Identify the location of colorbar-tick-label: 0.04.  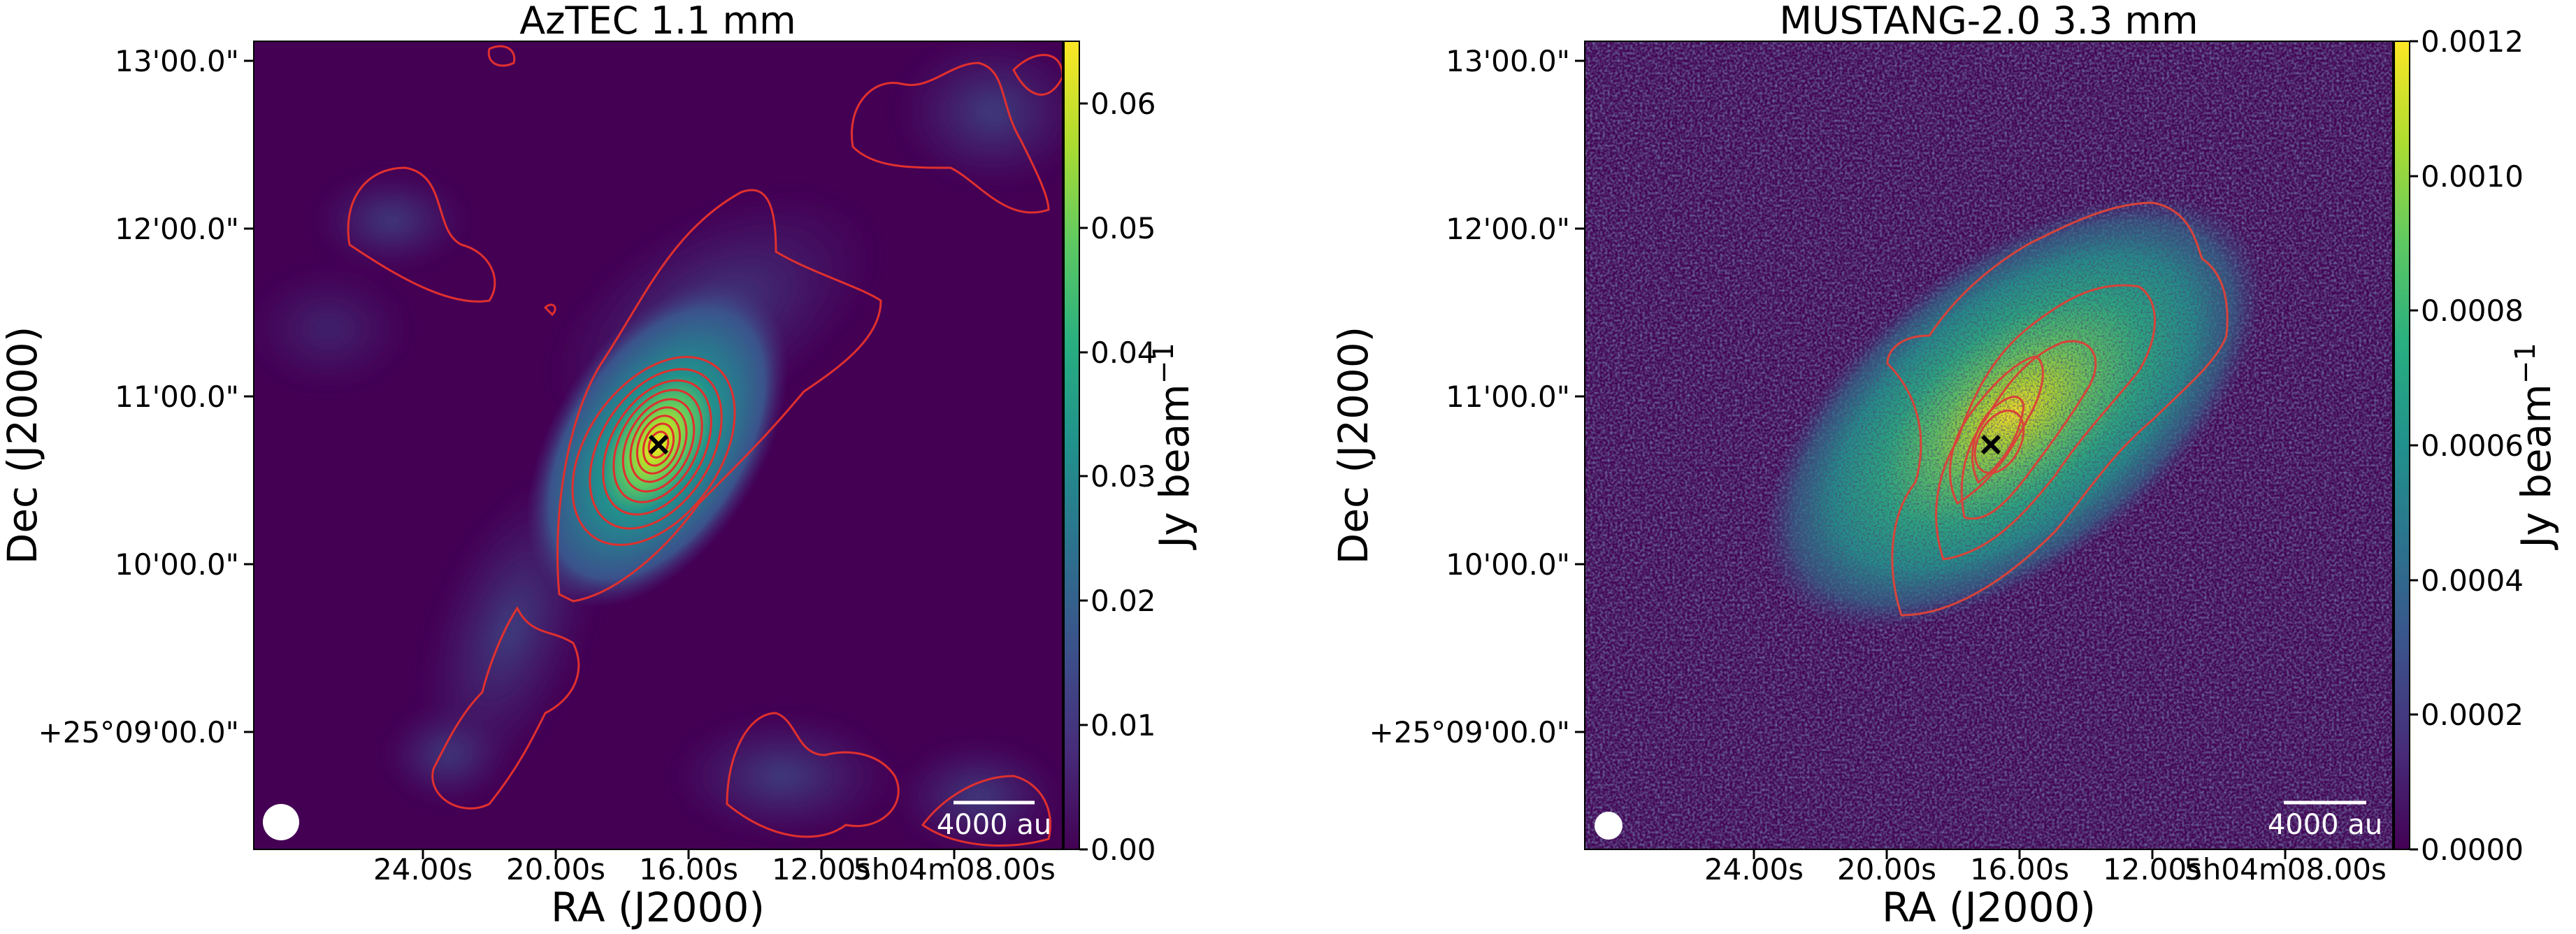
(1123, 353).